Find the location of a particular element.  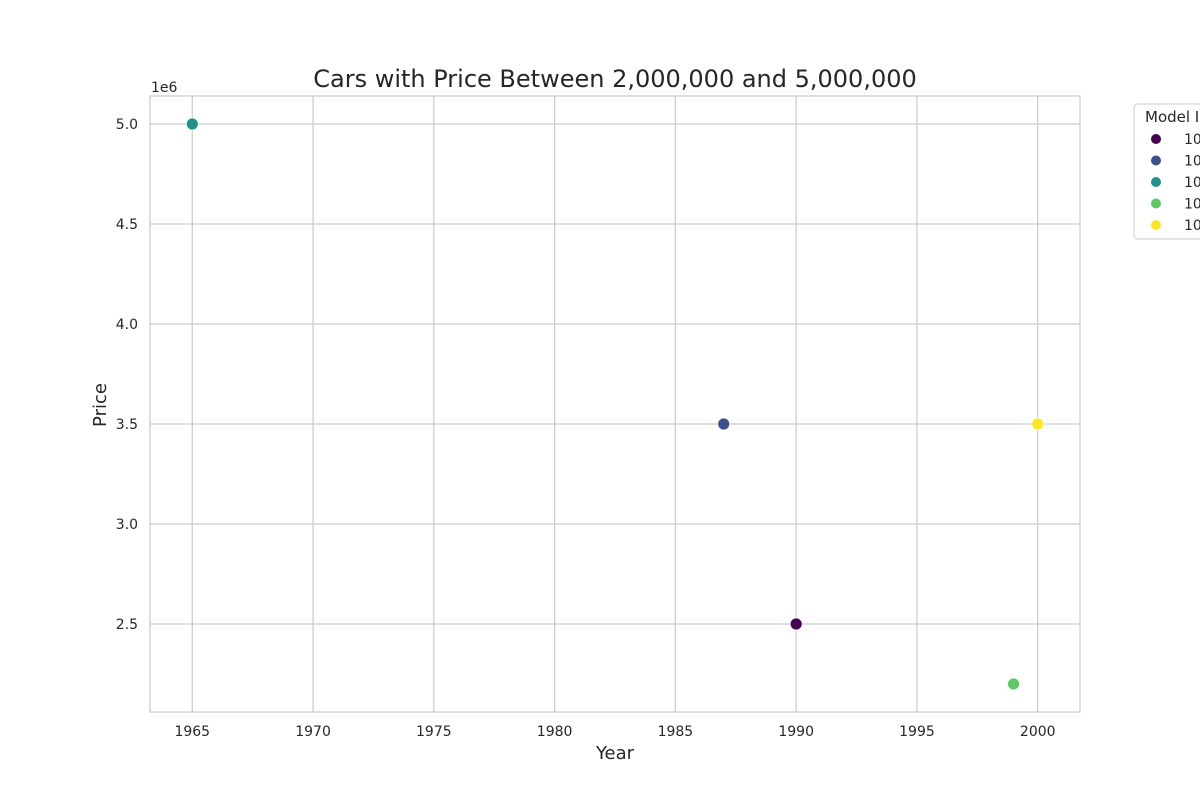

y-tick-label: 3.5 is located at coordinates (127, 425).